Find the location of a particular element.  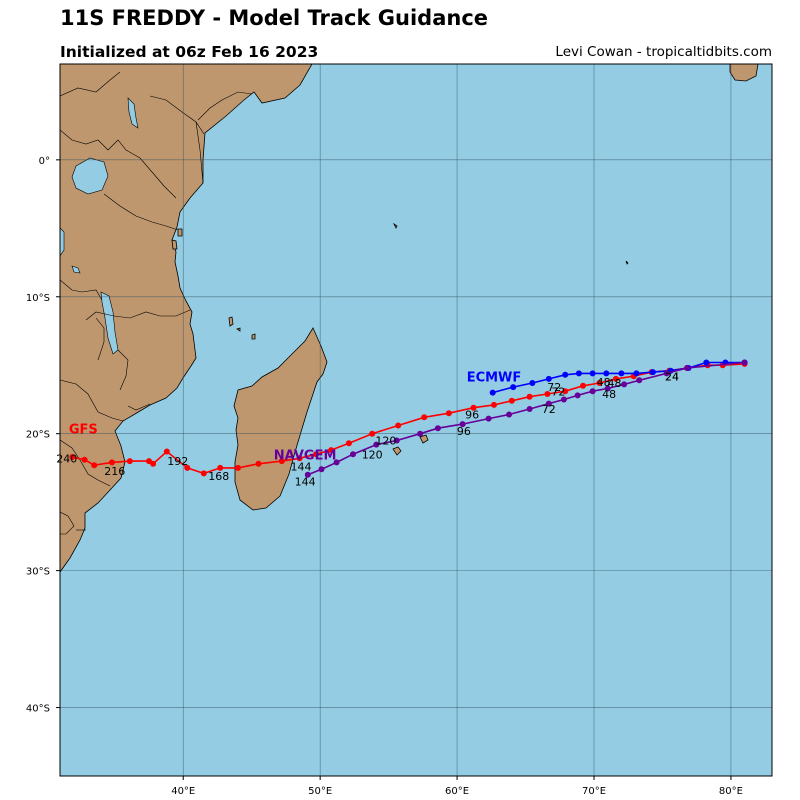

navgem-track is located at coordinates (526, 418).